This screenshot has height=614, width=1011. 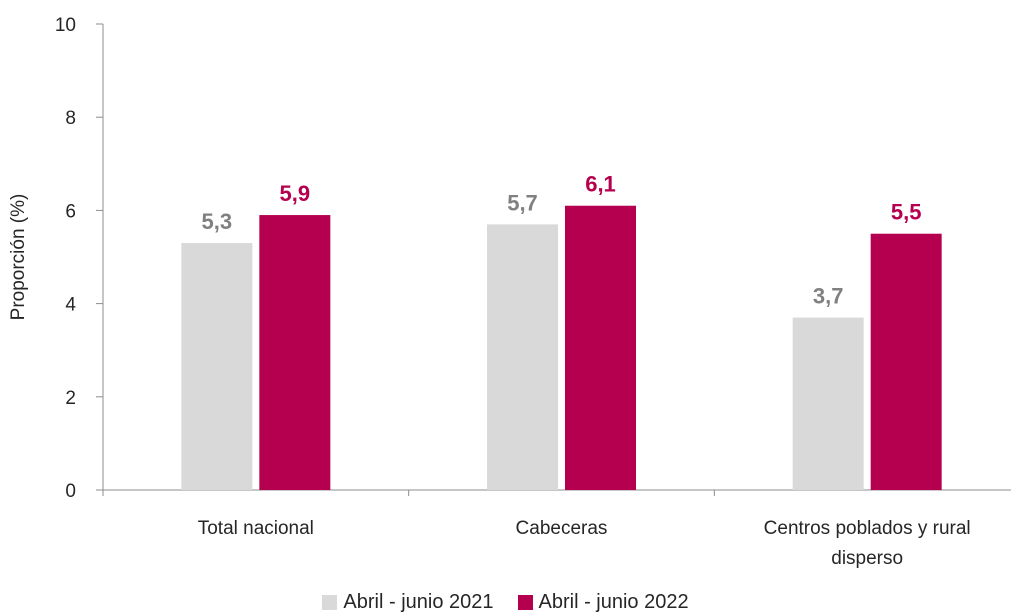 What do you see at coordinates (79, 258) in the screenshot?
I see `y-axis: 0 2 4 6 8 10` at bounding box center [79, 258].